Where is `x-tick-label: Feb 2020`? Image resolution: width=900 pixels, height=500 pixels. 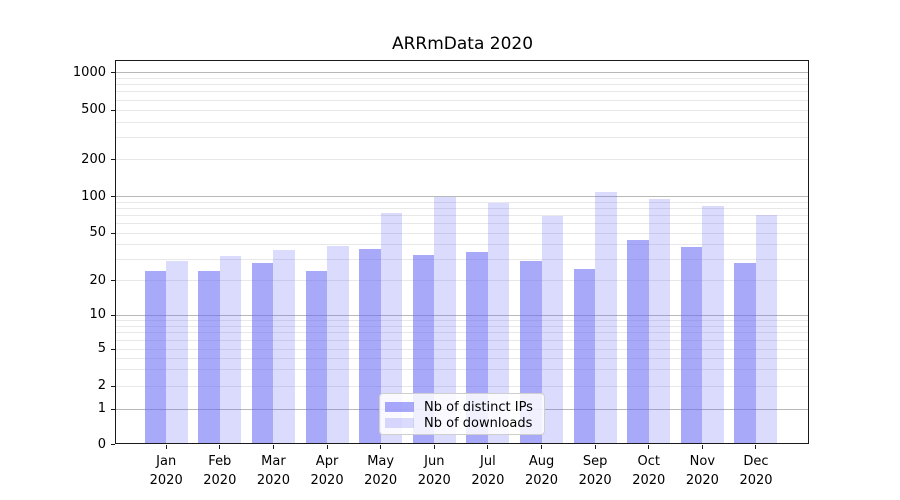
x-tick-label: Feb 2020 is located at coordinates (220, 471).